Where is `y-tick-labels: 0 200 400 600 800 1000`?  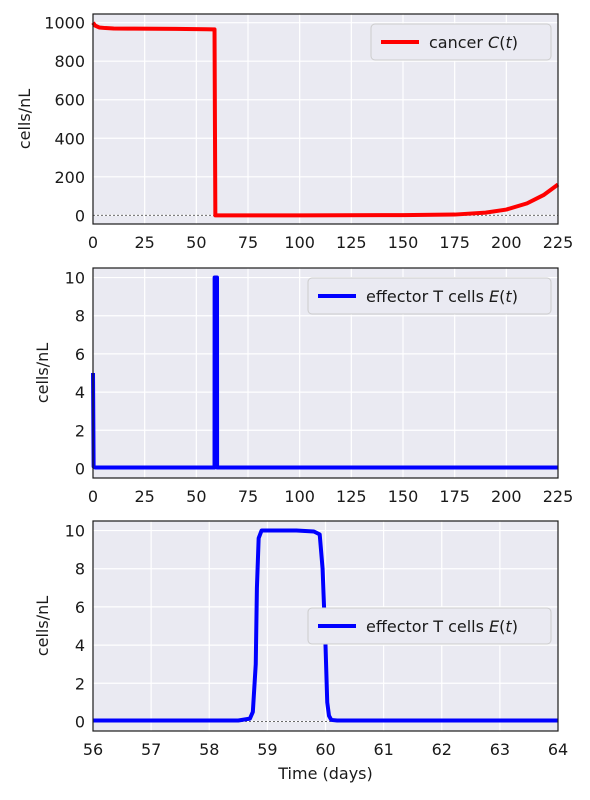
y-tick-labels: 0 200 400 600 800 1000 is located at coordinates (64, 120).